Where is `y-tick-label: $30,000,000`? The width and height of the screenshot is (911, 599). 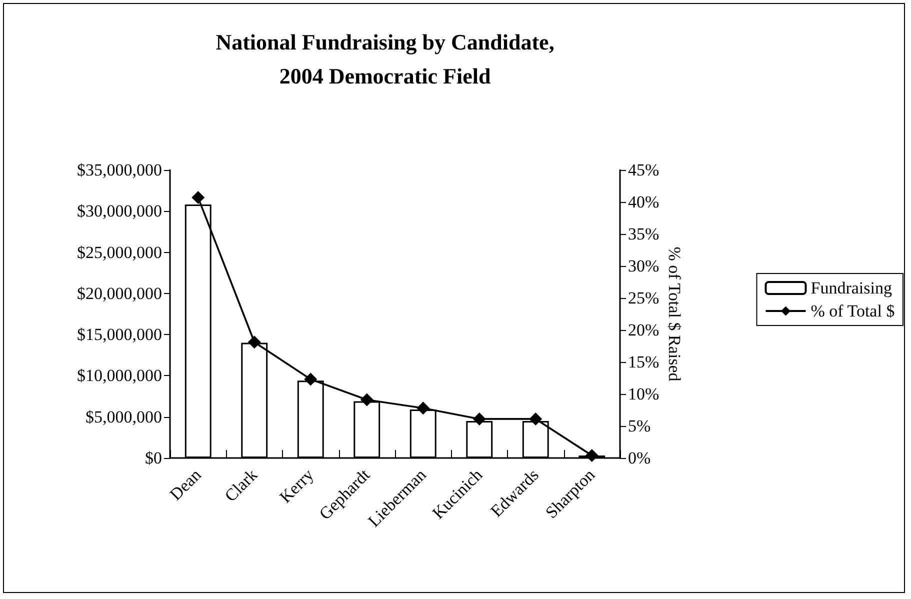
y-tick-label: $30,000,000 is located at coordinates (119, 211).